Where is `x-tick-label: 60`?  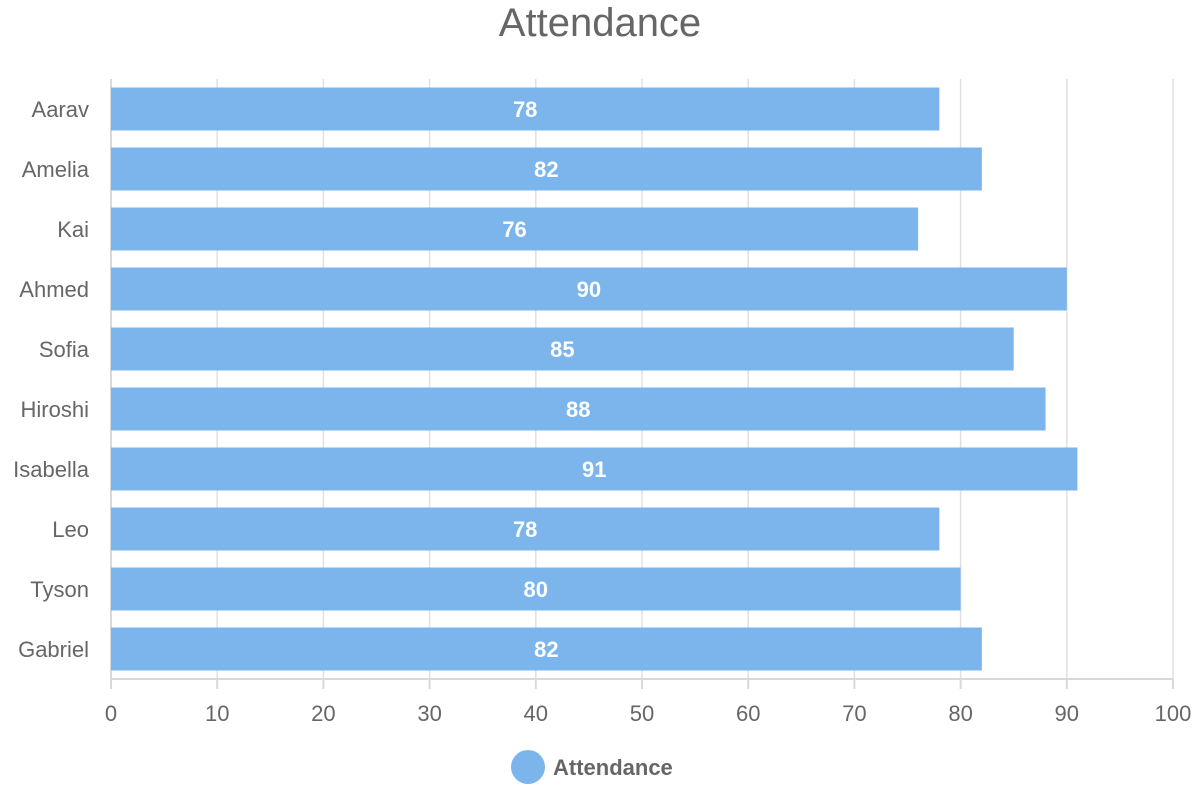 x-tick-label: 60 is located at coordinates (748, 713).